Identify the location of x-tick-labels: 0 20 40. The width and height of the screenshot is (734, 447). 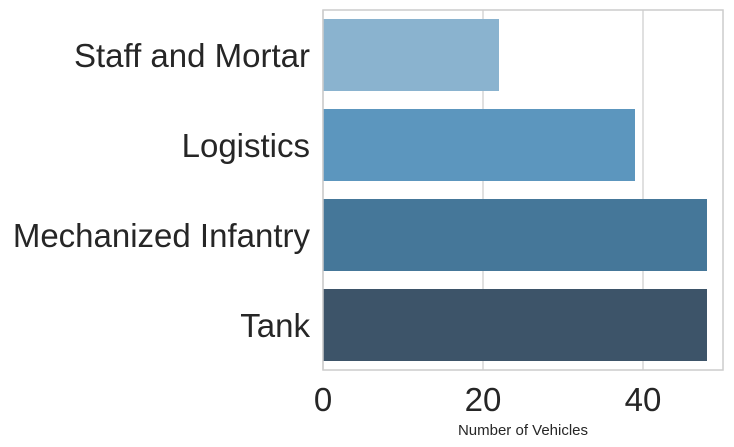
(488, 399).